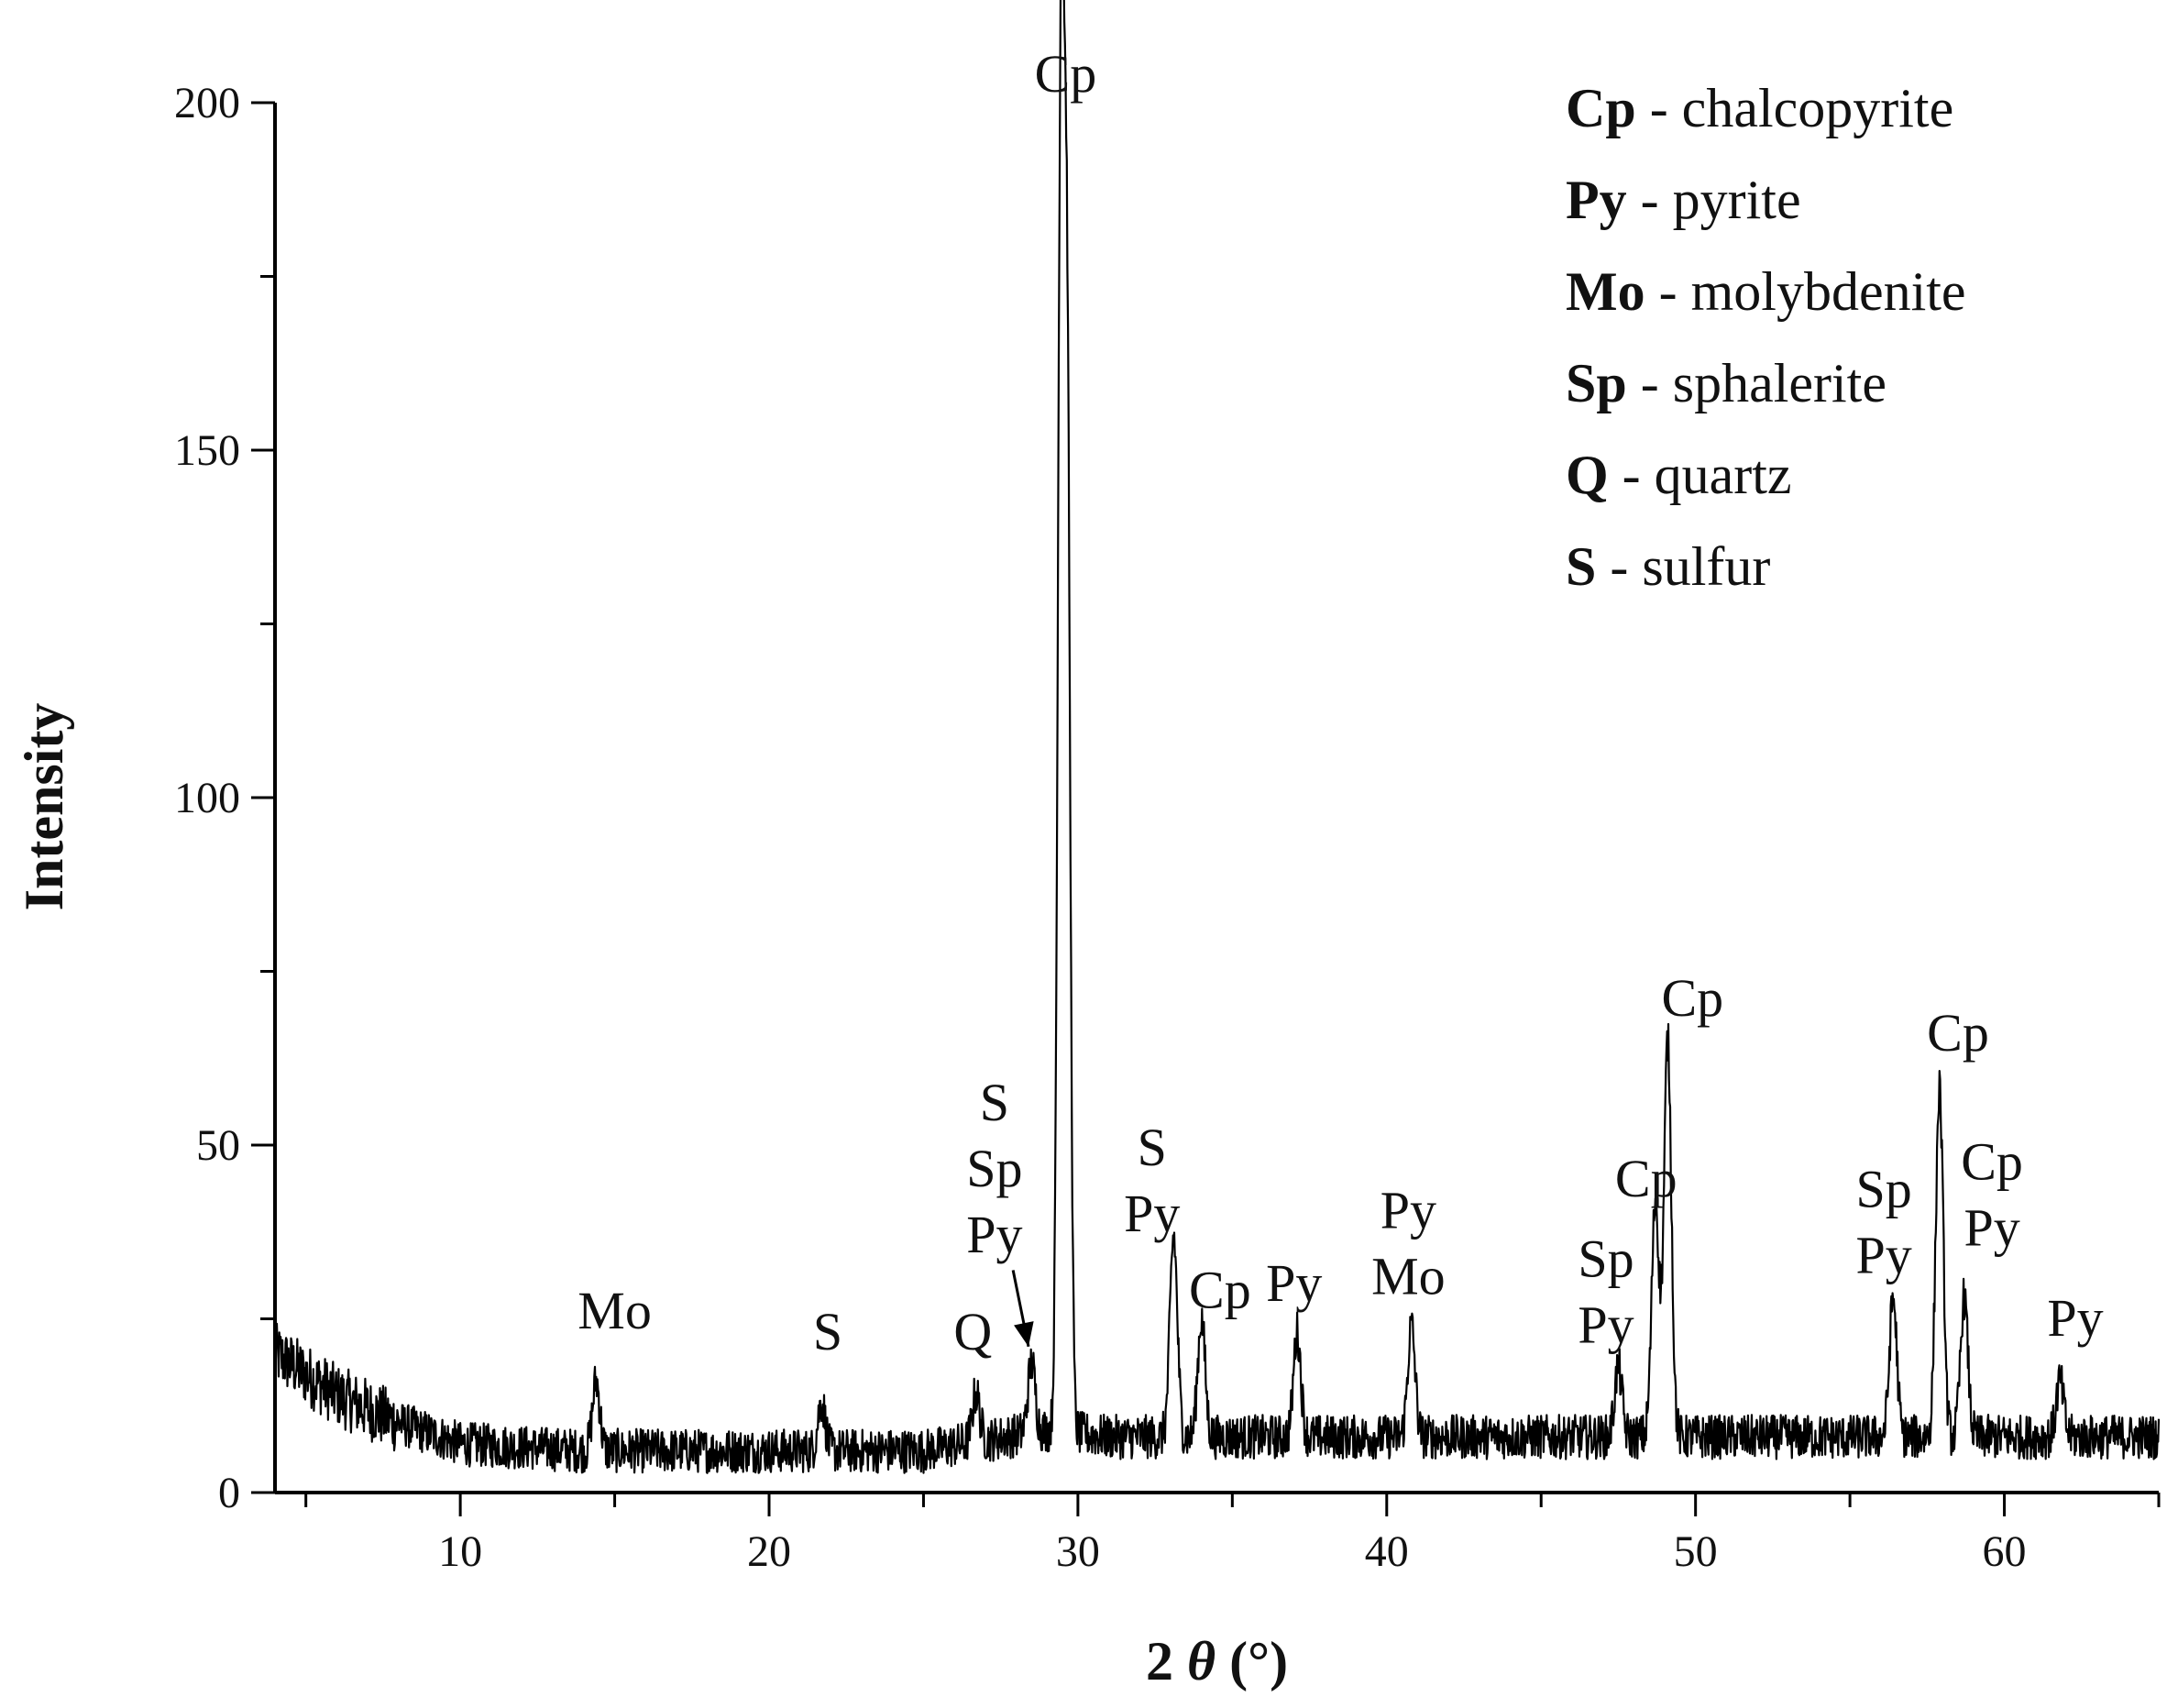 The width and height of the screenshot is (2178, 1708). I want to click on peak-label-cp-58: Cp, so click(1958, 1033).